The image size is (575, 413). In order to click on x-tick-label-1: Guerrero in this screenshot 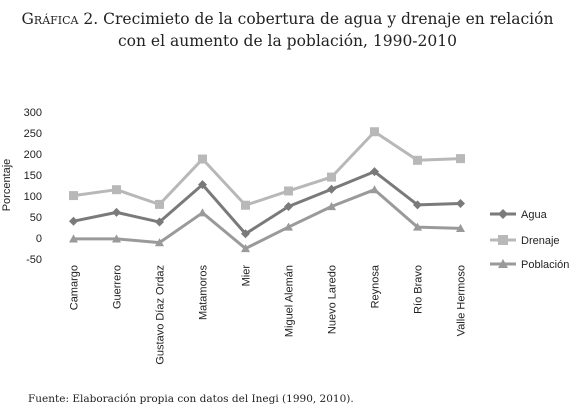, I will do `click(118, 287)`.